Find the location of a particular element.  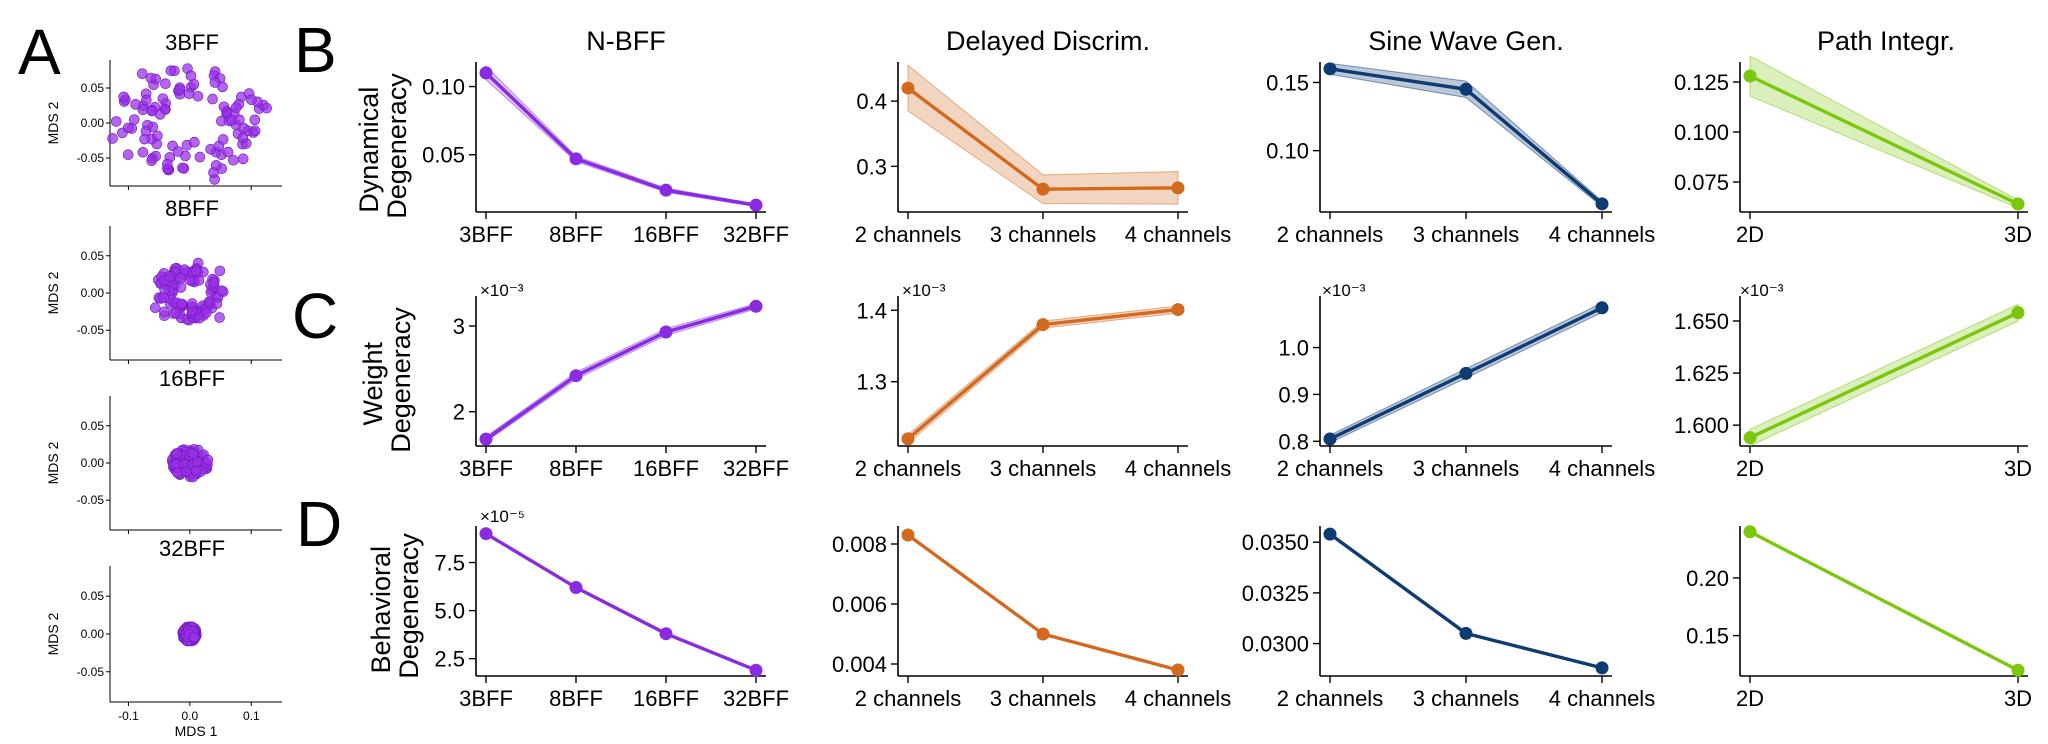

column-title-path: Path Integr. is located at coordinates (1886, 41).